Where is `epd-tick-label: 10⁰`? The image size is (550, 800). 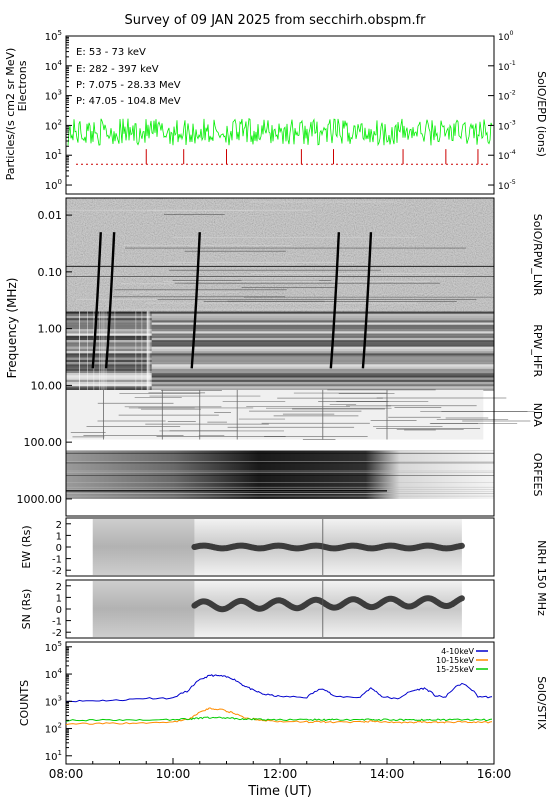 epd-tick-label: 10⁰ is located at coordinates (53, 185).